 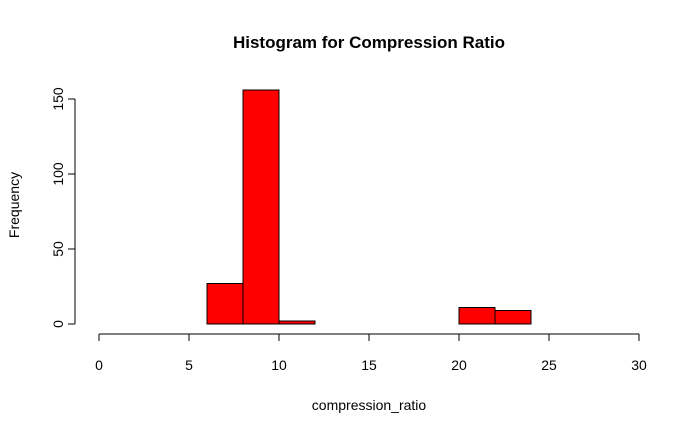 I want to click on x-tick-label: 5, so click(x=189, y=365).